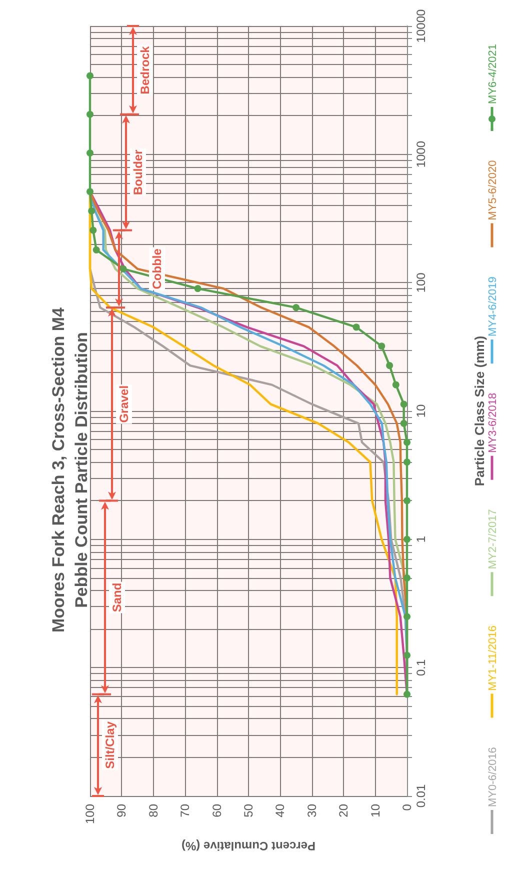  Describe the element at coordinates (343, 811) in the screenshot. I see `x-tick-label: 20` at that location.